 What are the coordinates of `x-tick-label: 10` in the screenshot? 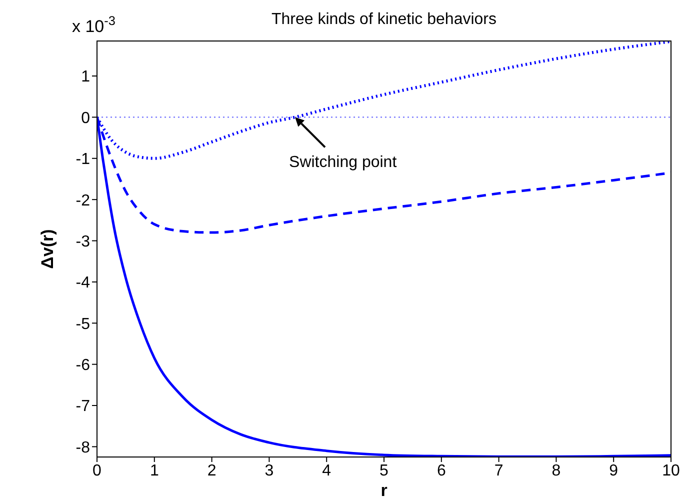 It's located at (671, 471).